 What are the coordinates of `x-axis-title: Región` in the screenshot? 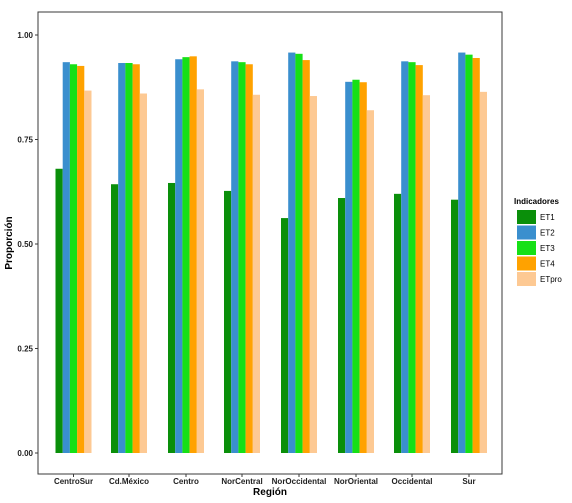 It's located at (270, 492).